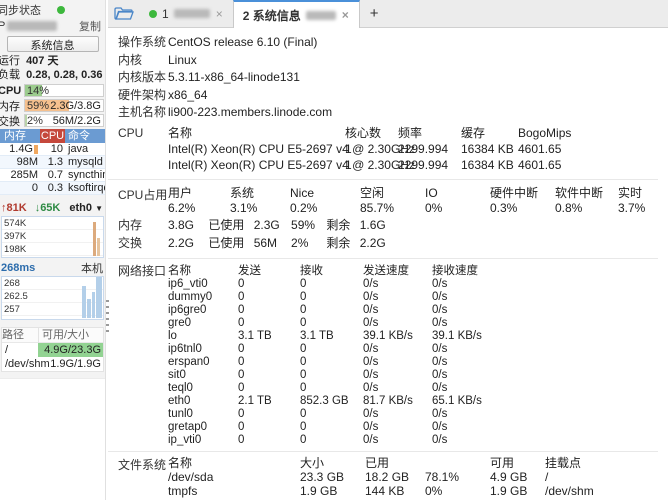 The width and height of the screenshot is (668, 500). I want to click on swap-meter-row: 交换 2% 56M/2.2G, so click(52, 121).